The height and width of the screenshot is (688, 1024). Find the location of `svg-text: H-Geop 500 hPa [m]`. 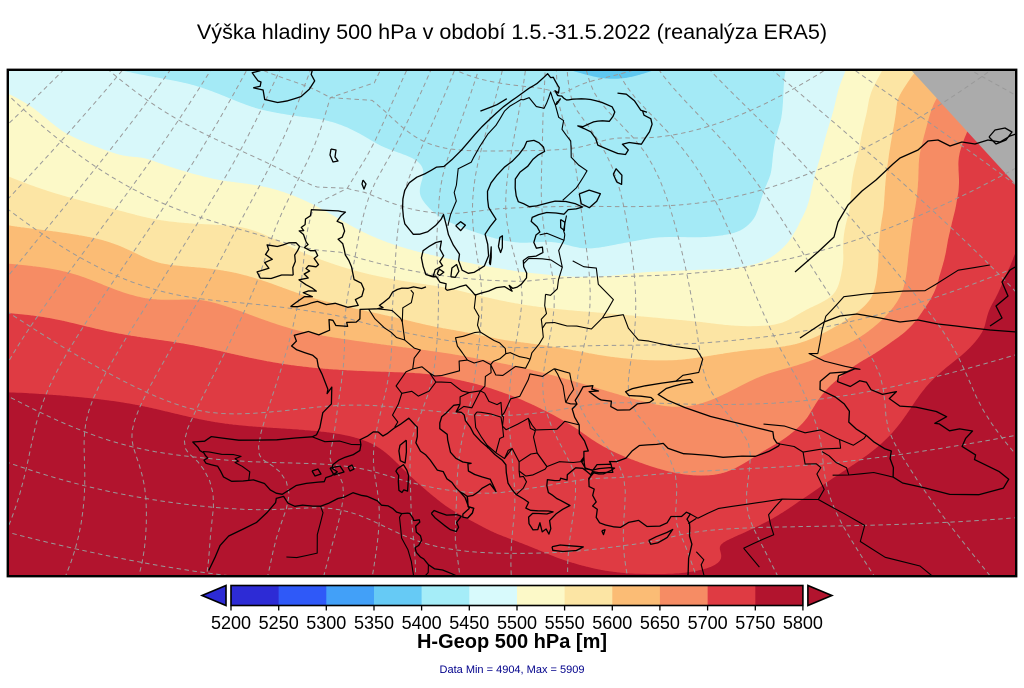

svg-text: H-Geop 500 hPa [m] is located at coordinates (512, 642).